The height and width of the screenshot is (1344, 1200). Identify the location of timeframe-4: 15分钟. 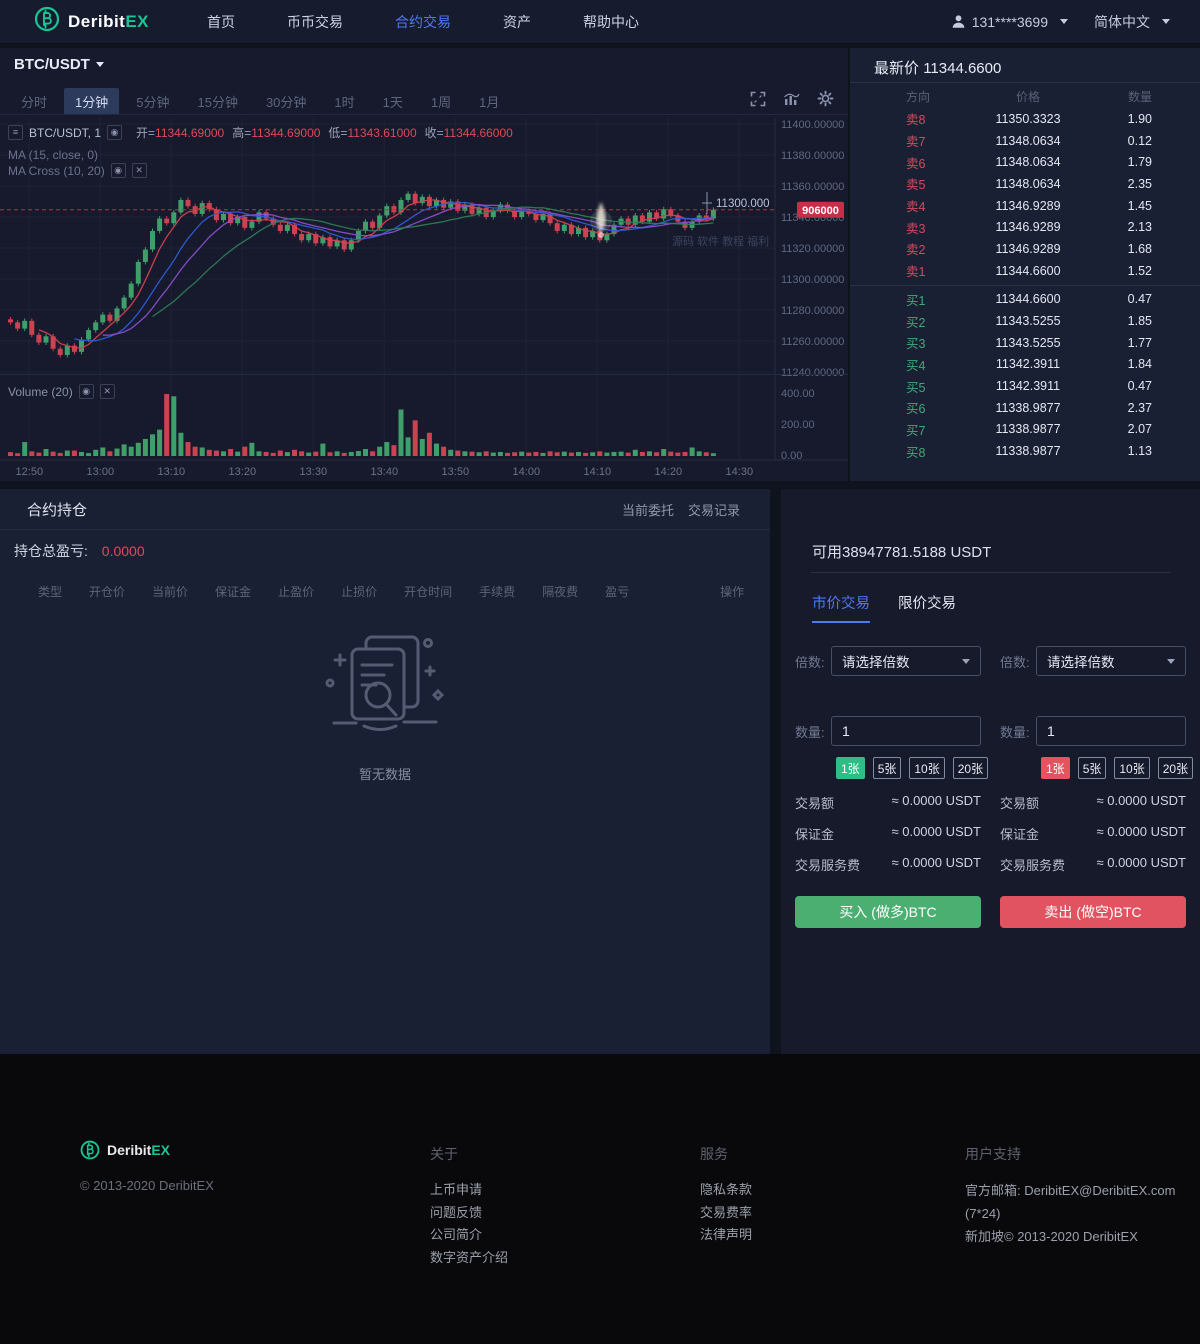
(217, 102).